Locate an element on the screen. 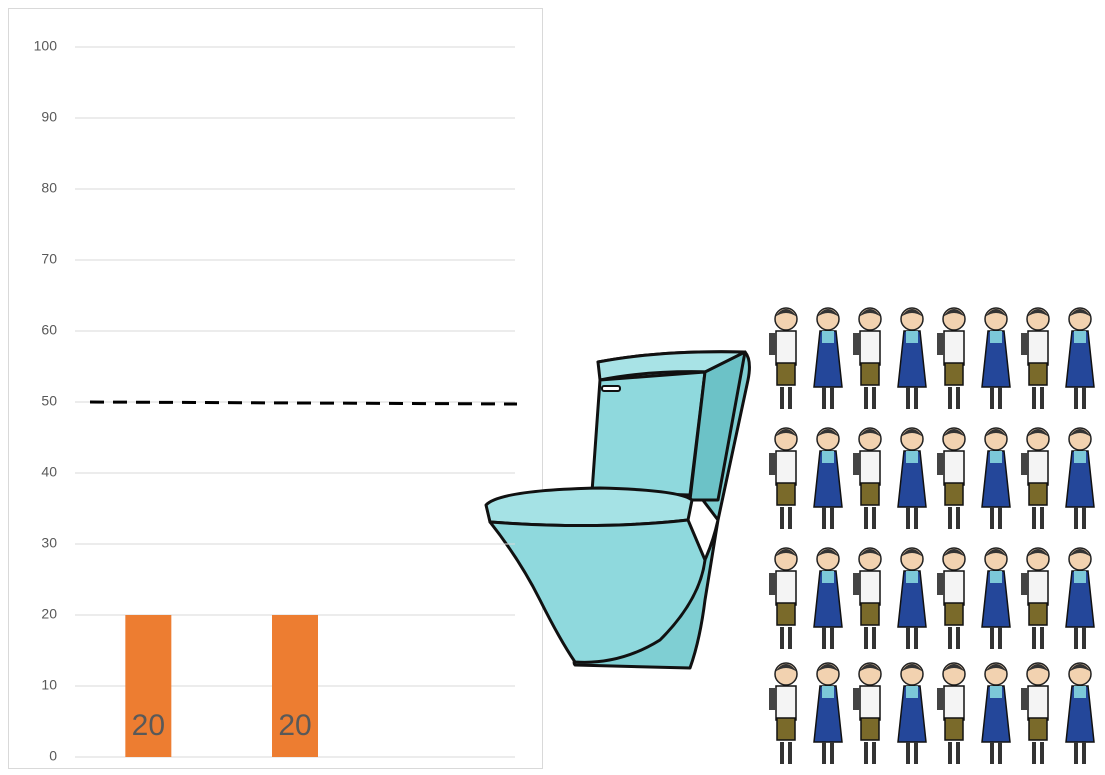 The image size is (1105, 775). y-tick-label: 40 is located at coordinates (49, 472).